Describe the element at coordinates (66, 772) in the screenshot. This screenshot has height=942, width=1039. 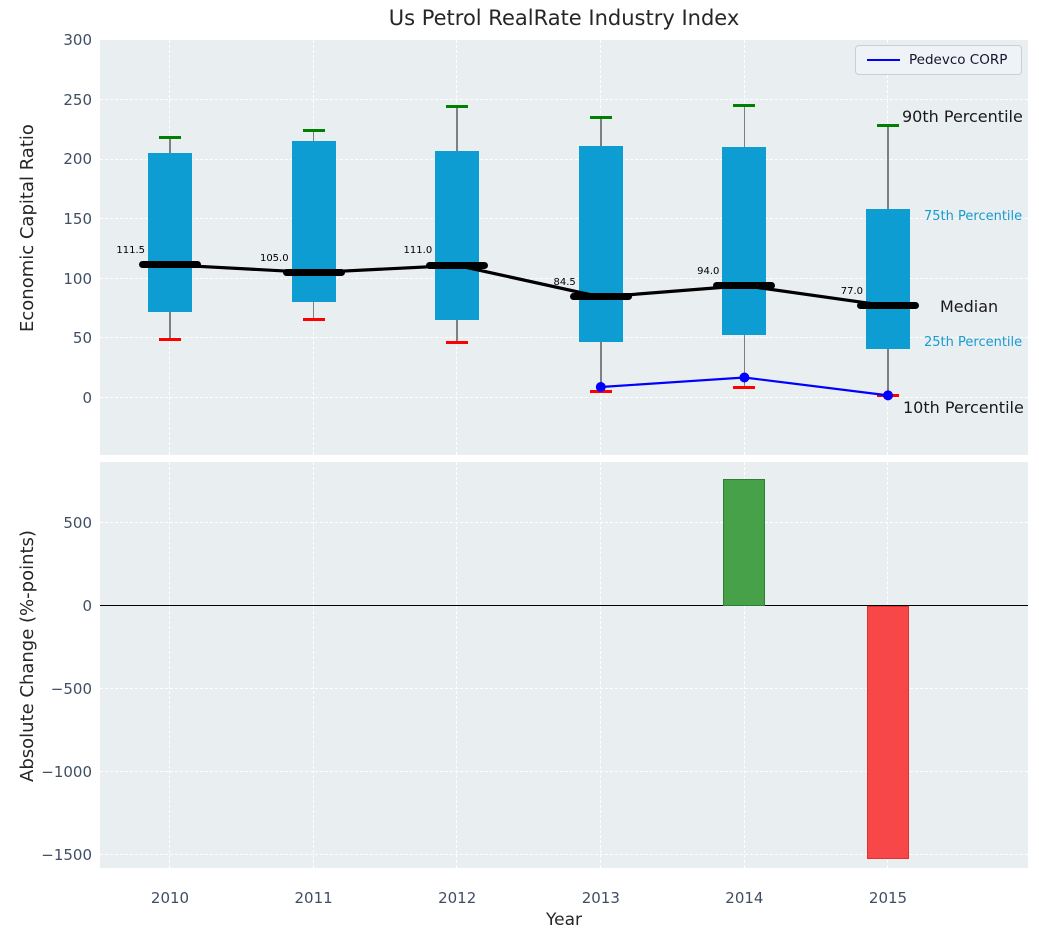
I see `y-tick-label: −1000` at that location.